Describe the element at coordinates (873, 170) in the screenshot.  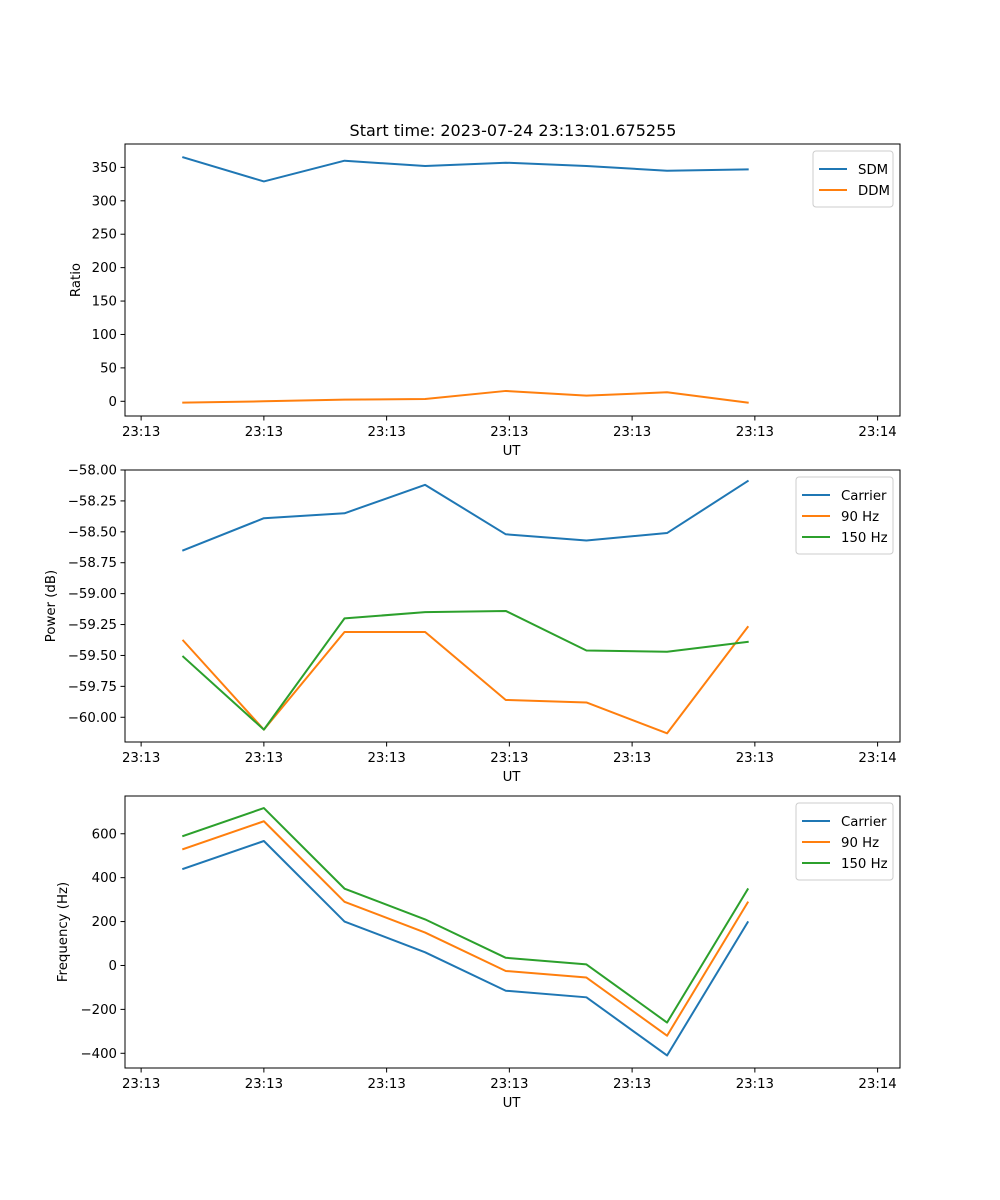
I see `ratio-legend-label: SDM` at that location.